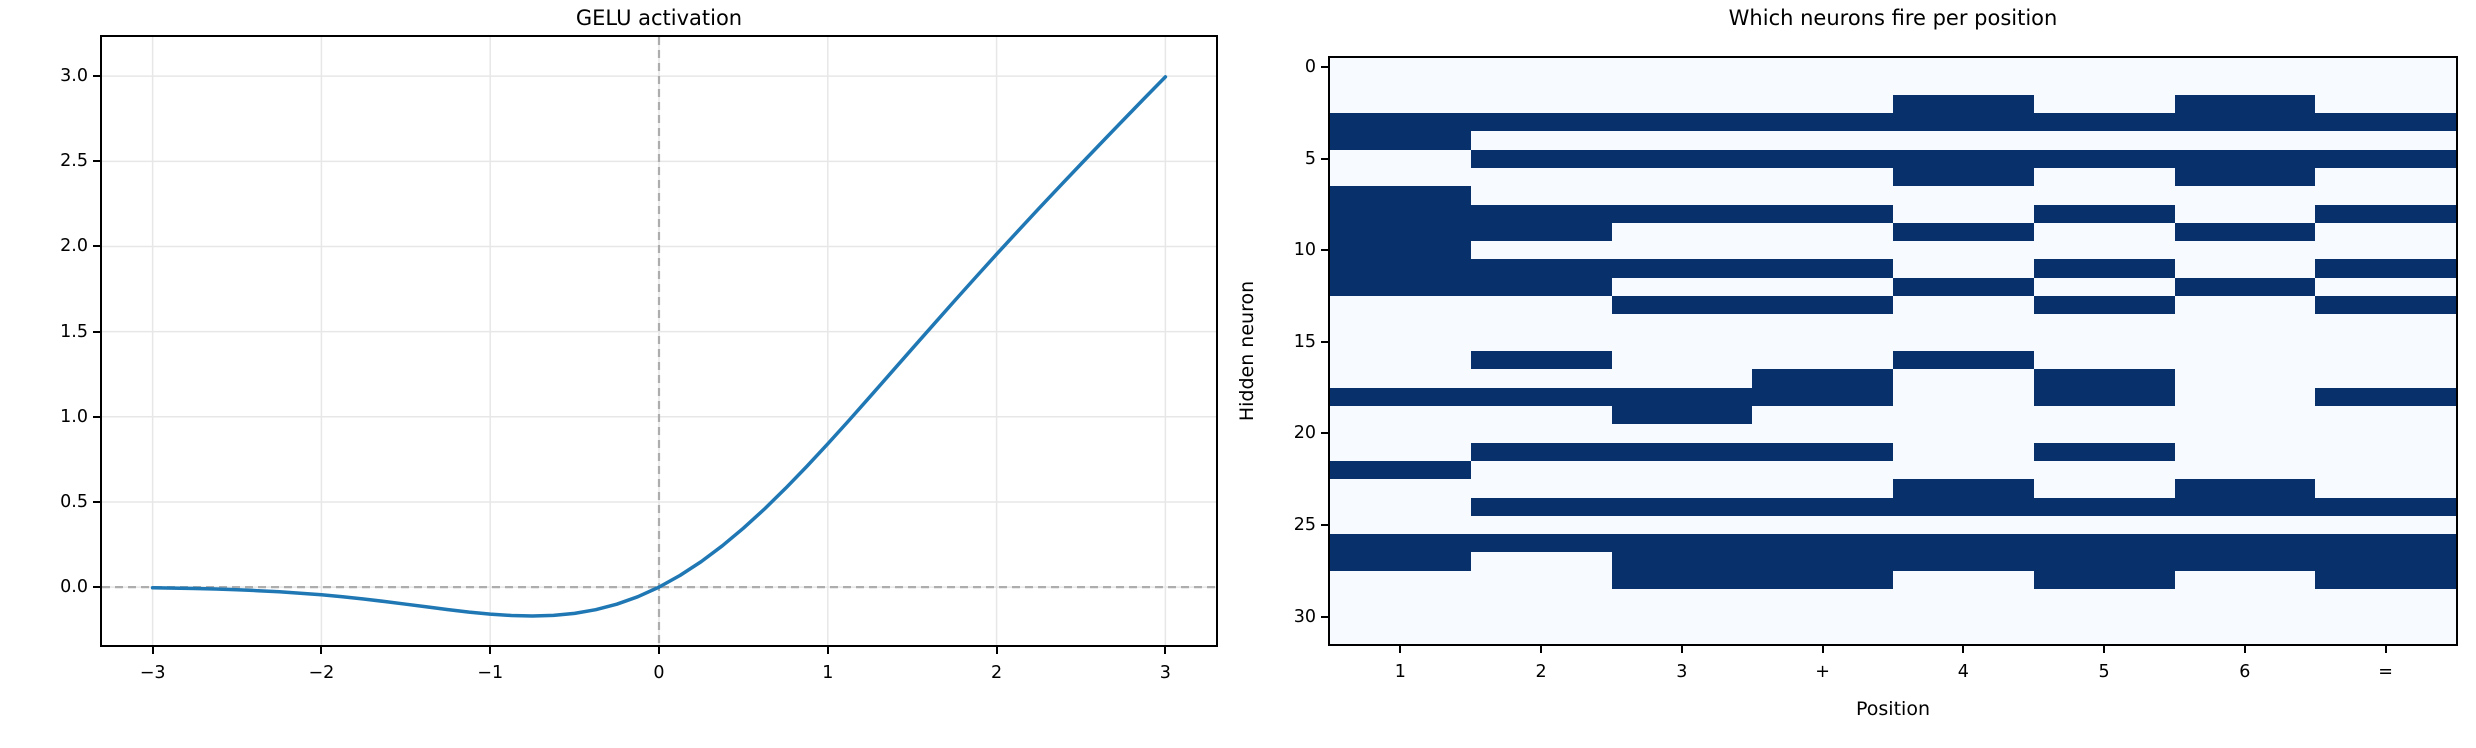  Describe the element at coordinates (1963, 672) in the screenshot. I see `x-tick-label: 4` at that location.